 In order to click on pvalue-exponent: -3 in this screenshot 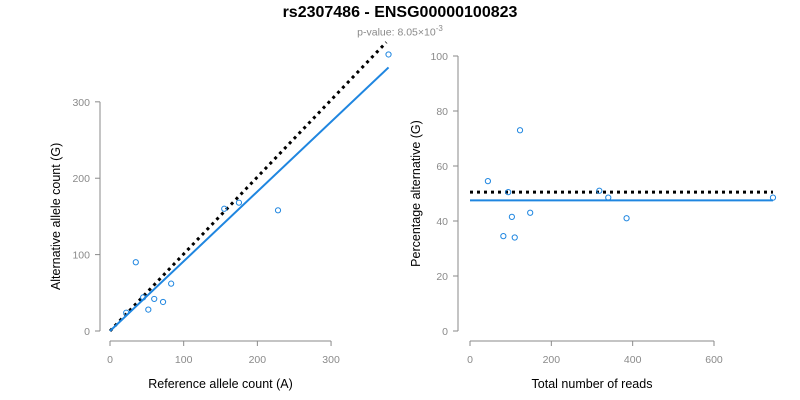, I will do `click(439, 28)`.